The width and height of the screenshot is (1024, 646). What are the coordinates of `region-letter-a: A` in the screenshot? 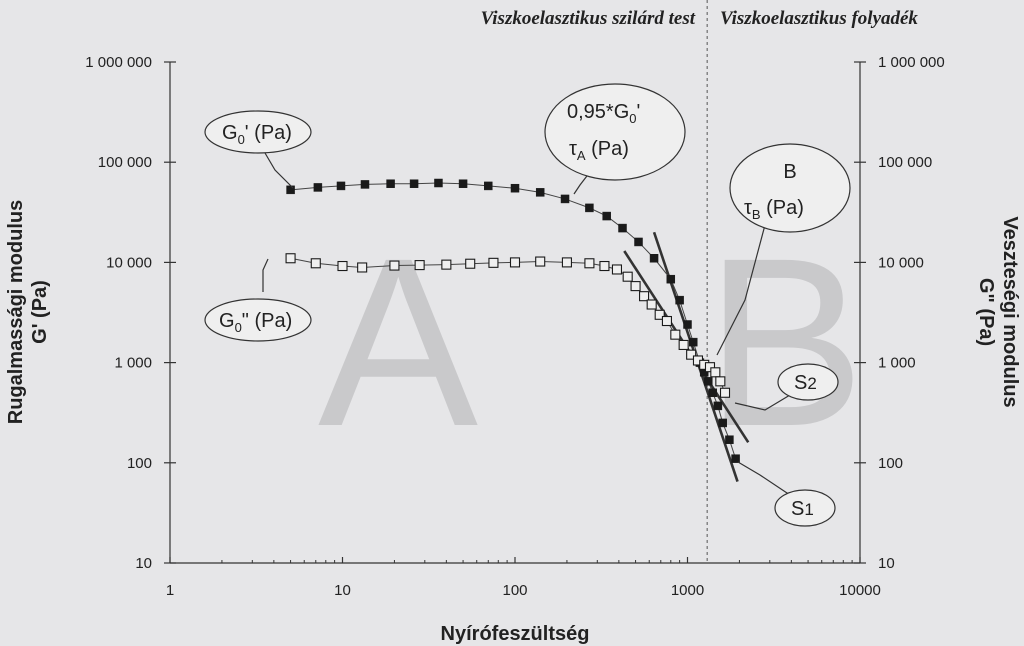 It's located at (398, 342).